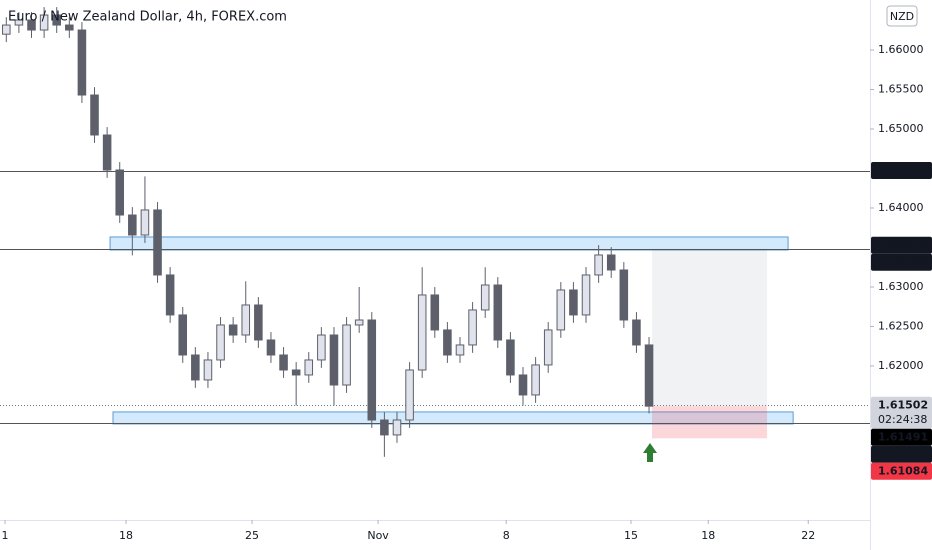  I want to click on target-zone, so click(709, 327).